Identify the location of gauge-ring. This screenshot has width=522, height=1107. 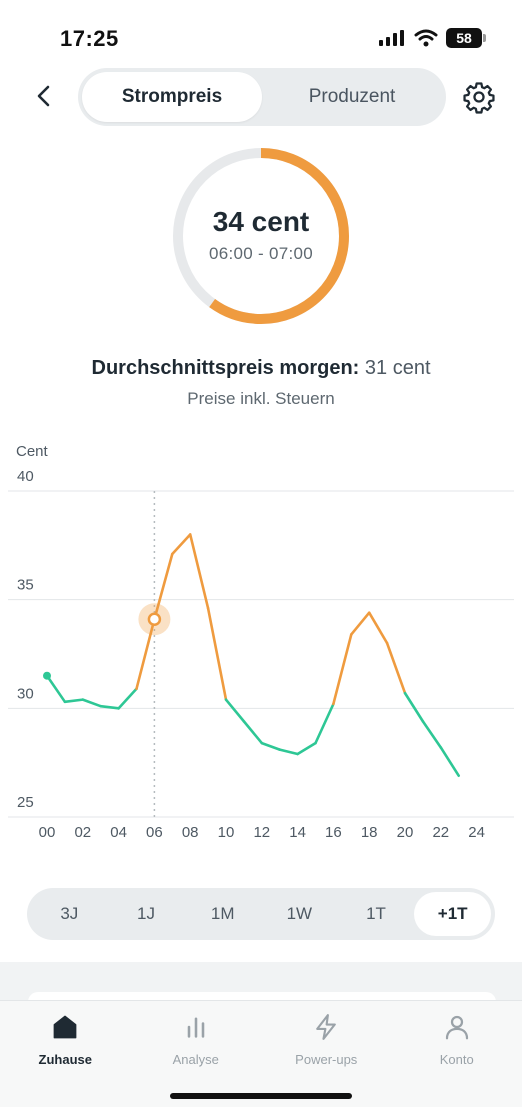
(261, 236).